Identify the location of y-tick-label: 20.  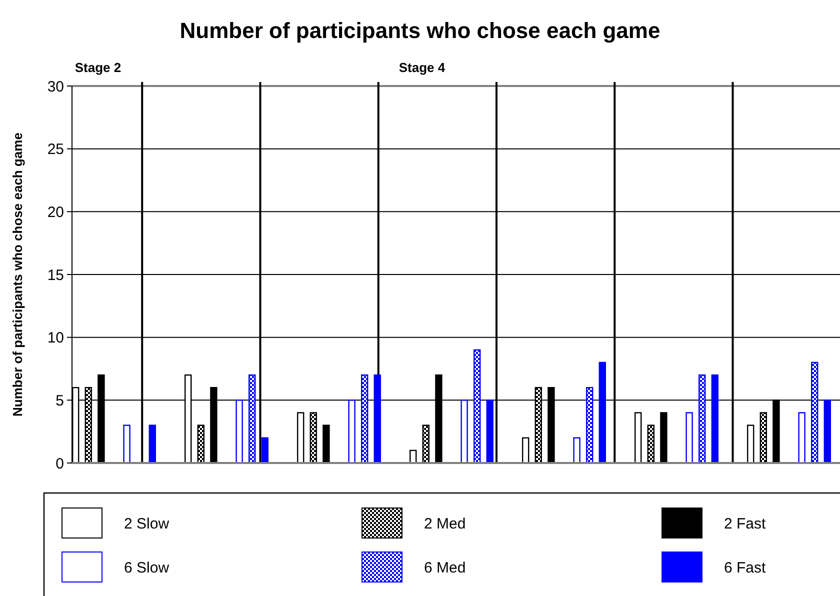
(55, 212).